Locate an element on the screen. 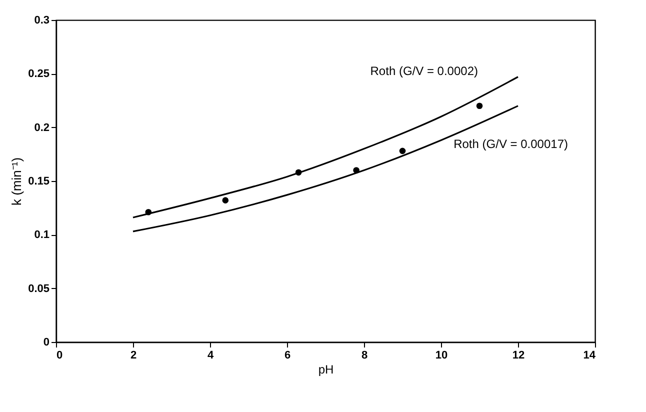 This screenshot has height=412, width=646. y-tick-label: 0.2 is located at coordinates (42, 128).